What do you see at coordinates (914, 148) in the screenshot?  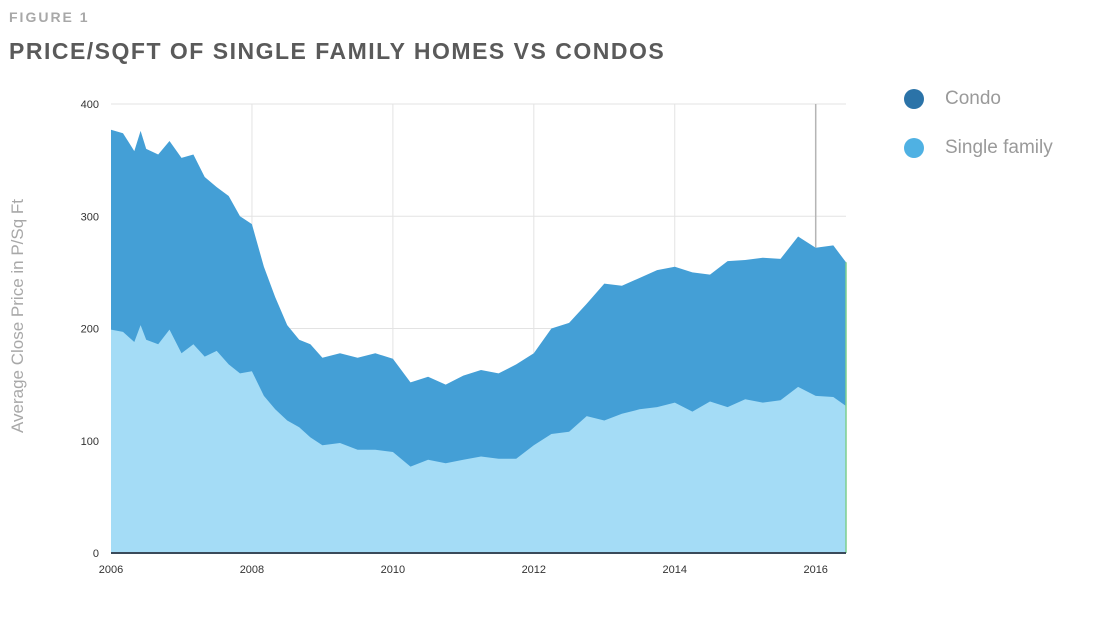 I see `legend-swatch-single-family` at bounding box center [914, 148].